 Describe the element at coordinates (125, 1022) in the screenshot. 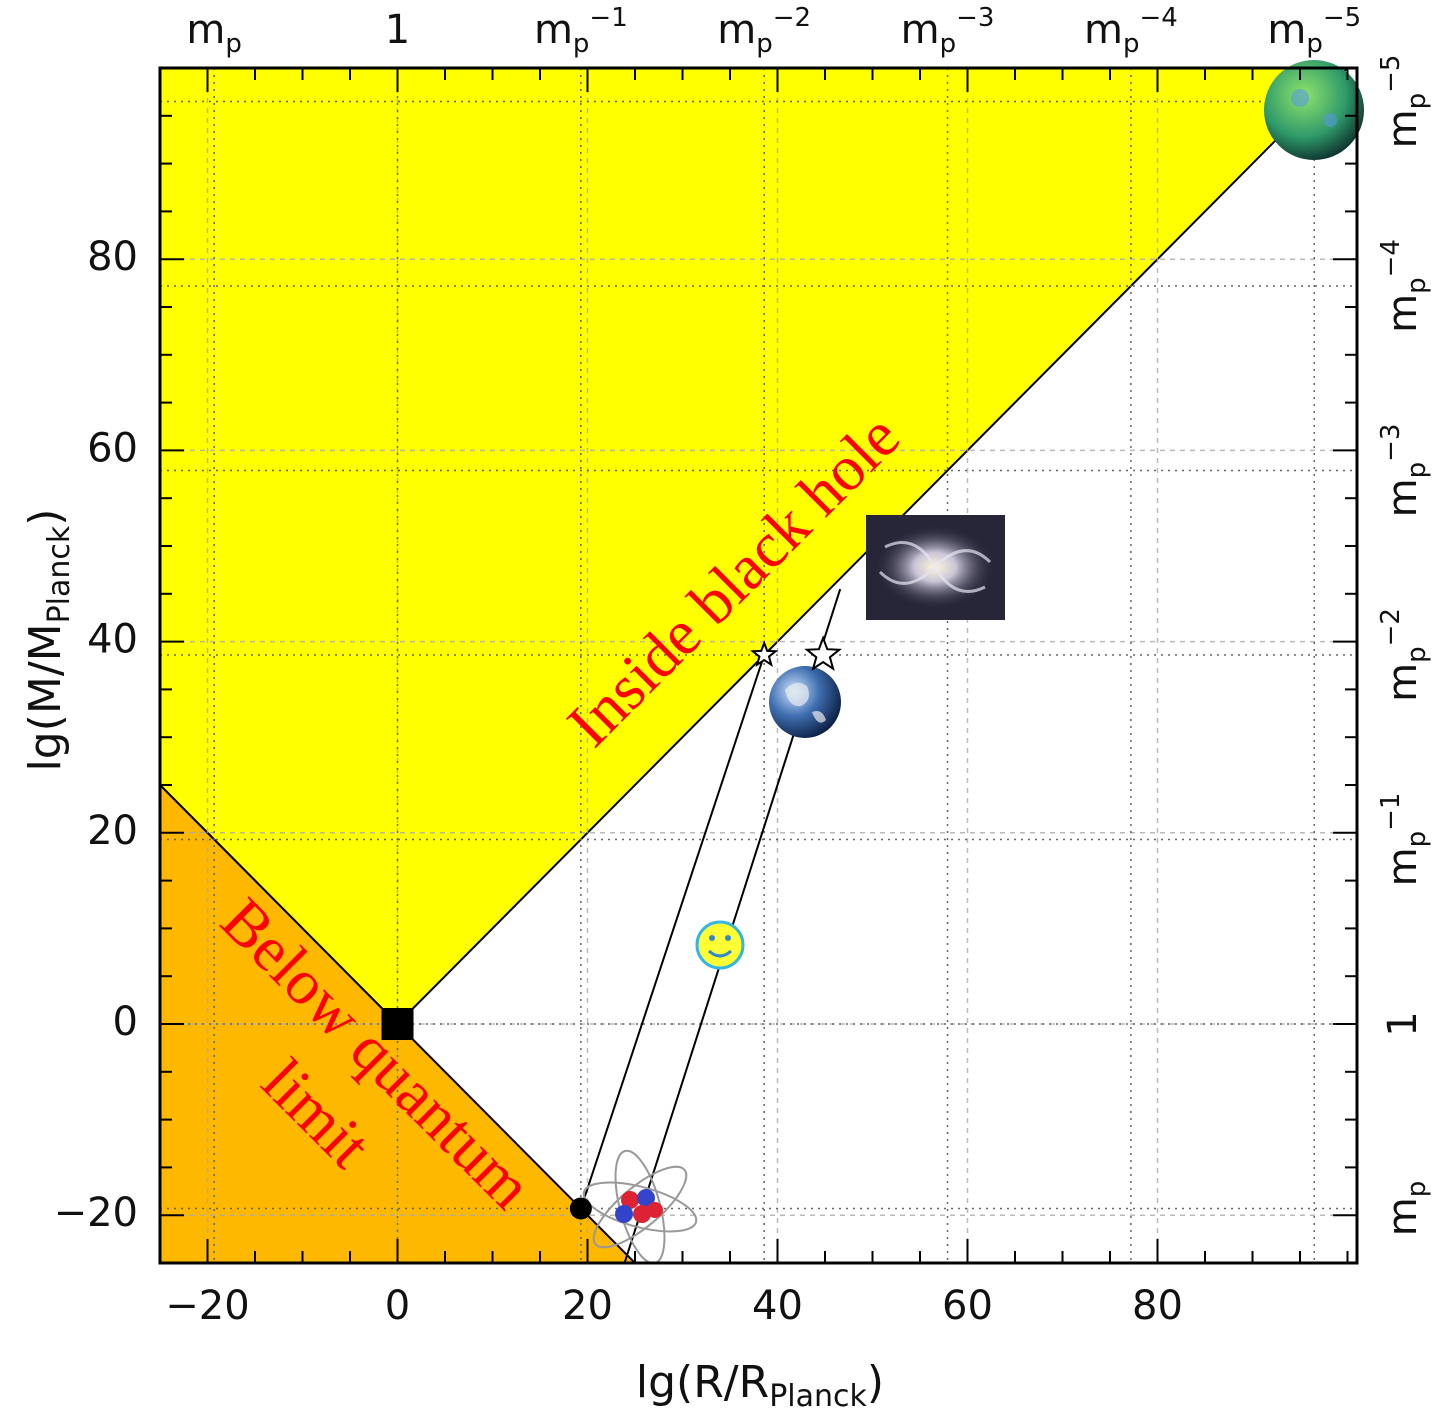

I see `y-tick-label: 0` at that location.